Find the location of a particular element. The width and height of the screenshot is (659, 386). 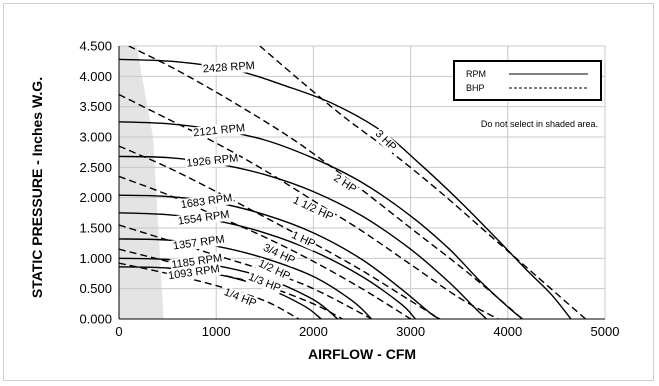

legend-label-rpm: RPM is located at coordinates (476, 74).